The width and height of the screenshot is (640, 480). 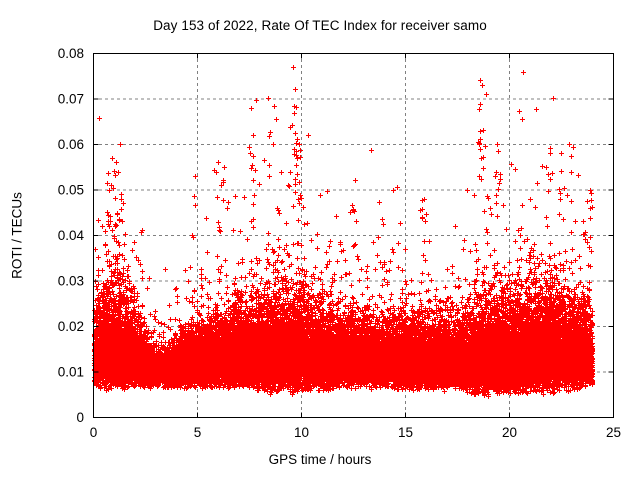 I want to click on y-tick-label: 0.04, so click(x=71, y=235).